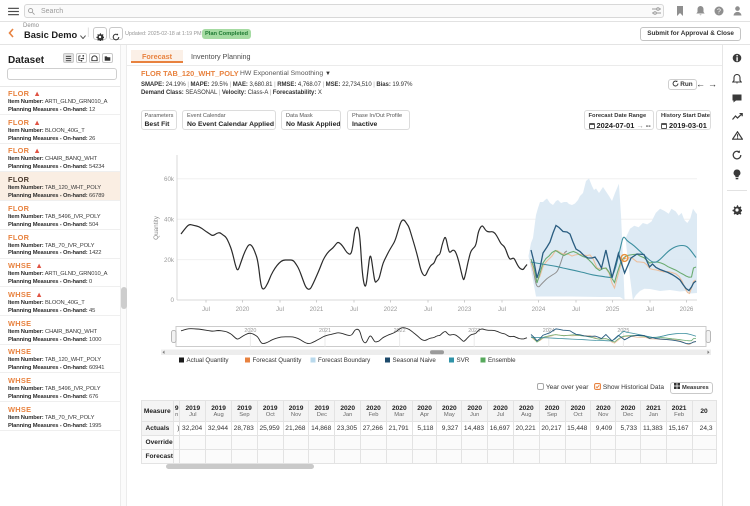 This screenshot has width=750, height=506. I want to click on svg-text: Forecast Quantity, so click(278, 360).